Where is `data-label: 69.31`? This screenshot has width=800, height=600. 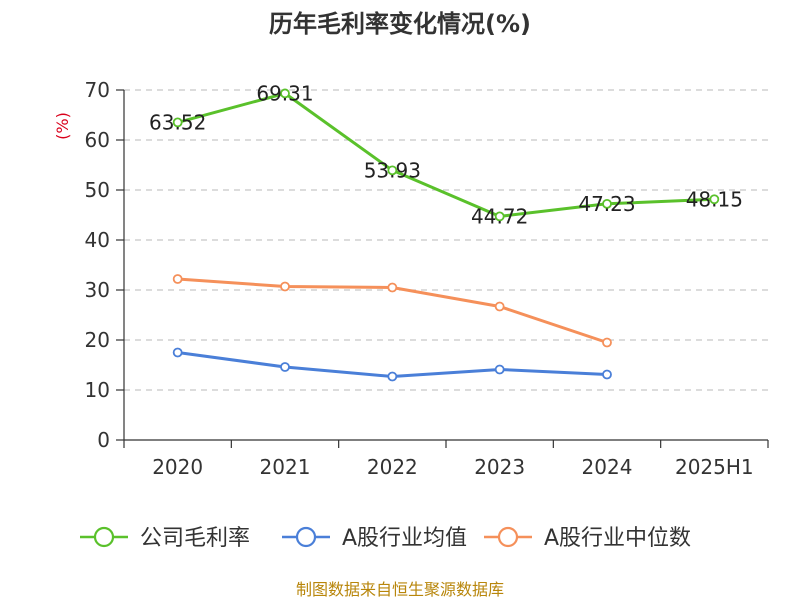
data-label: 69.31 is located at coordinates (284, 93).